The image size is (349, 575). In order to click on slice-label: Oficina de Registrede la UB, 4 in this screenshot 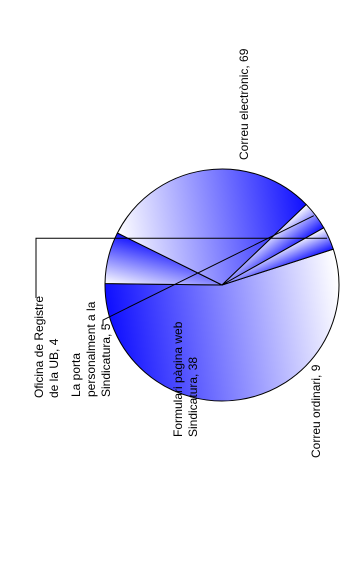, I will do `click(46, 347)`.